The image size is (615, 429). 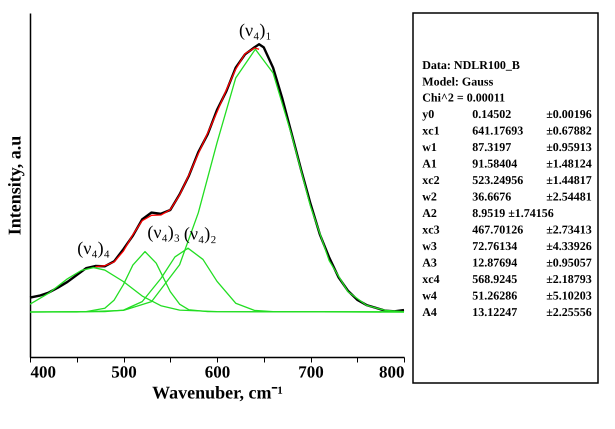 I want to click on text: A4 13.12247 ±2.25556, so click(x=507, y=311).